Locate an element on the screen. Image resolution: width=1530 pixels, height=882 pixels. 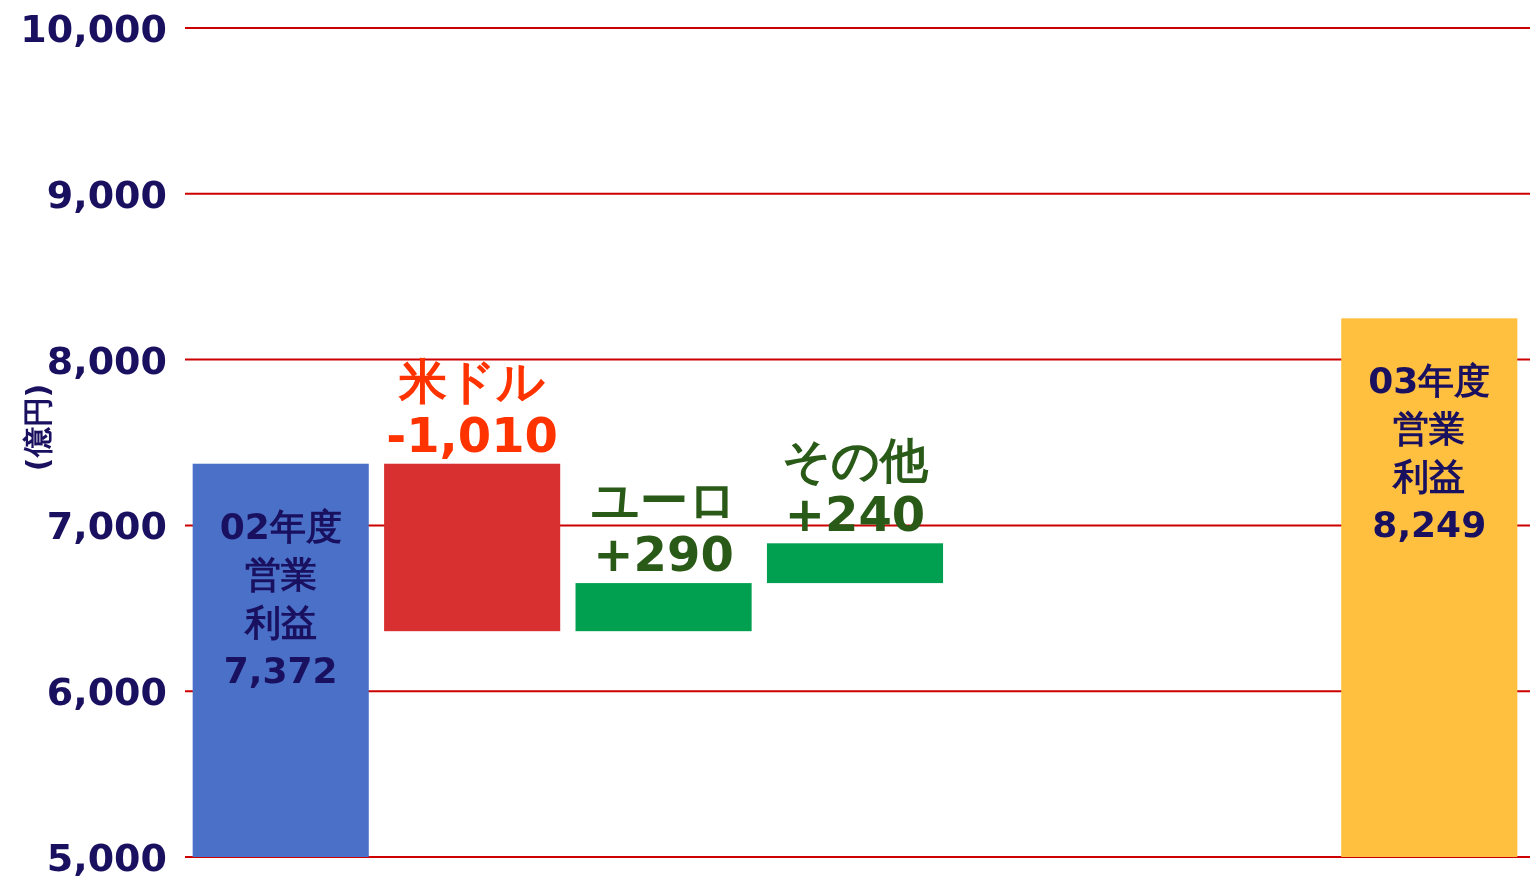
x-tick-label: 米ドル is located at coordinates (472, 380).